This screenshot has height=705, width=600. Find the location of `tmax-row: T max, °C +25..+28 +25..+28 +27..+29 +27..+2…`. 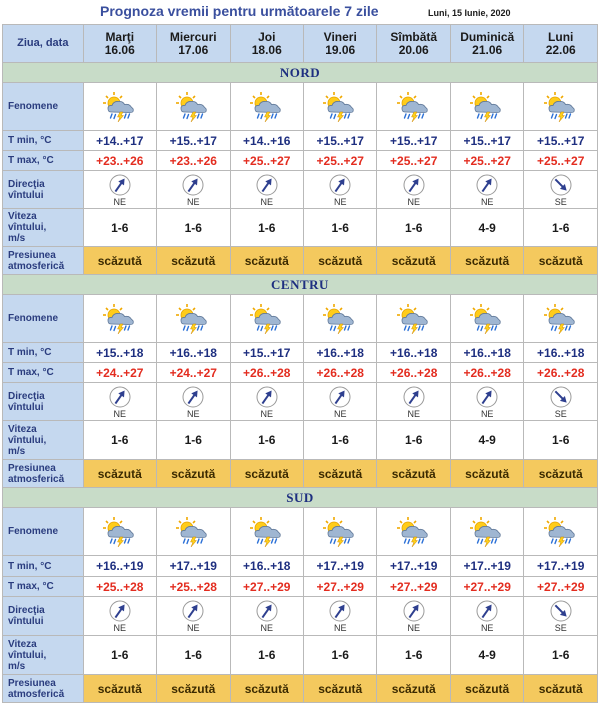

tmax-row: T max, °C +25..+28 +25..+28 +27..+29 +27..+2… is located at coordinates (300, 586).